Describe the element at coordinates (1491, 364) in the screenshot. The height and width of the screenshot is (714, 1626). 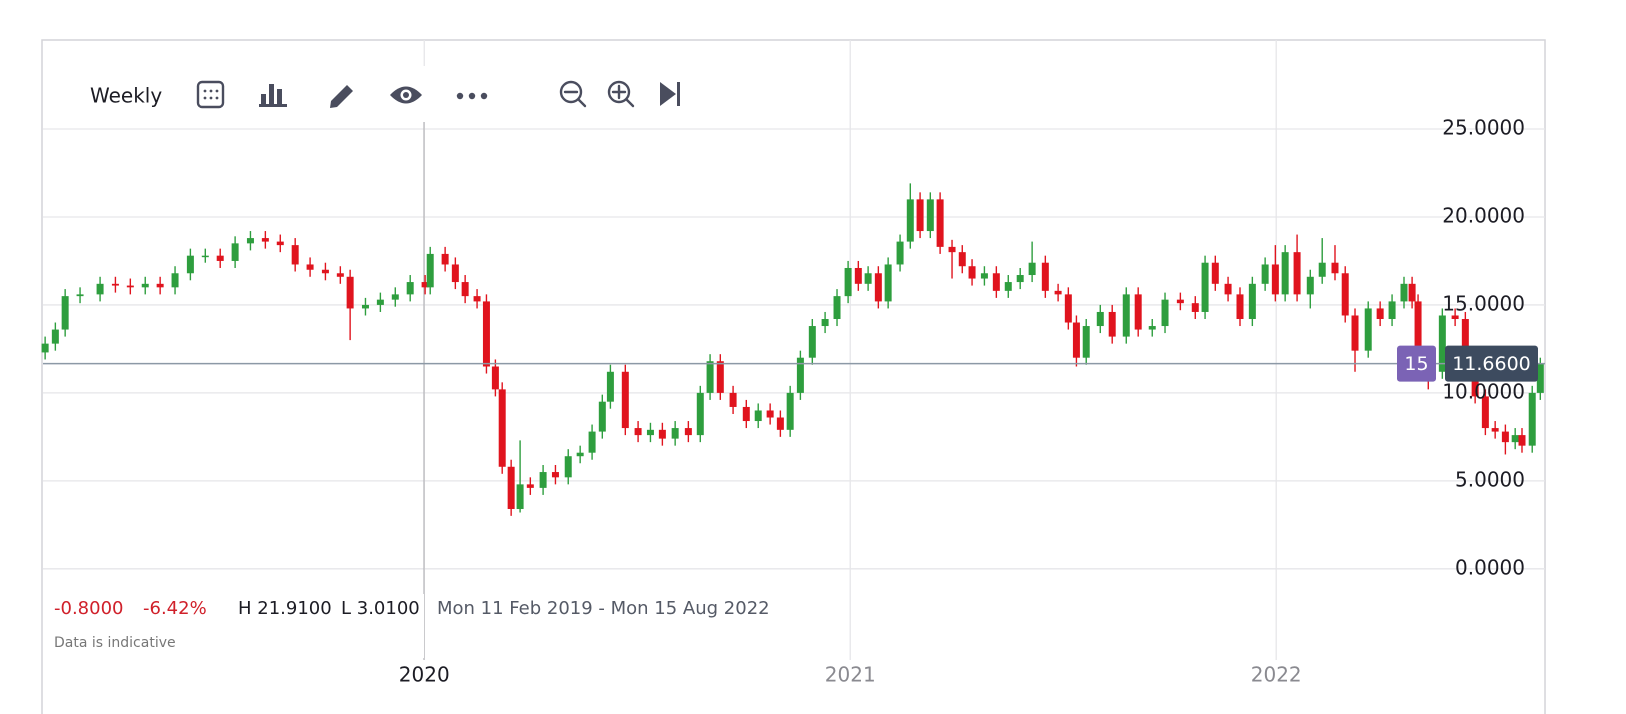
I see `last-price-label: 11.6600` at that location.